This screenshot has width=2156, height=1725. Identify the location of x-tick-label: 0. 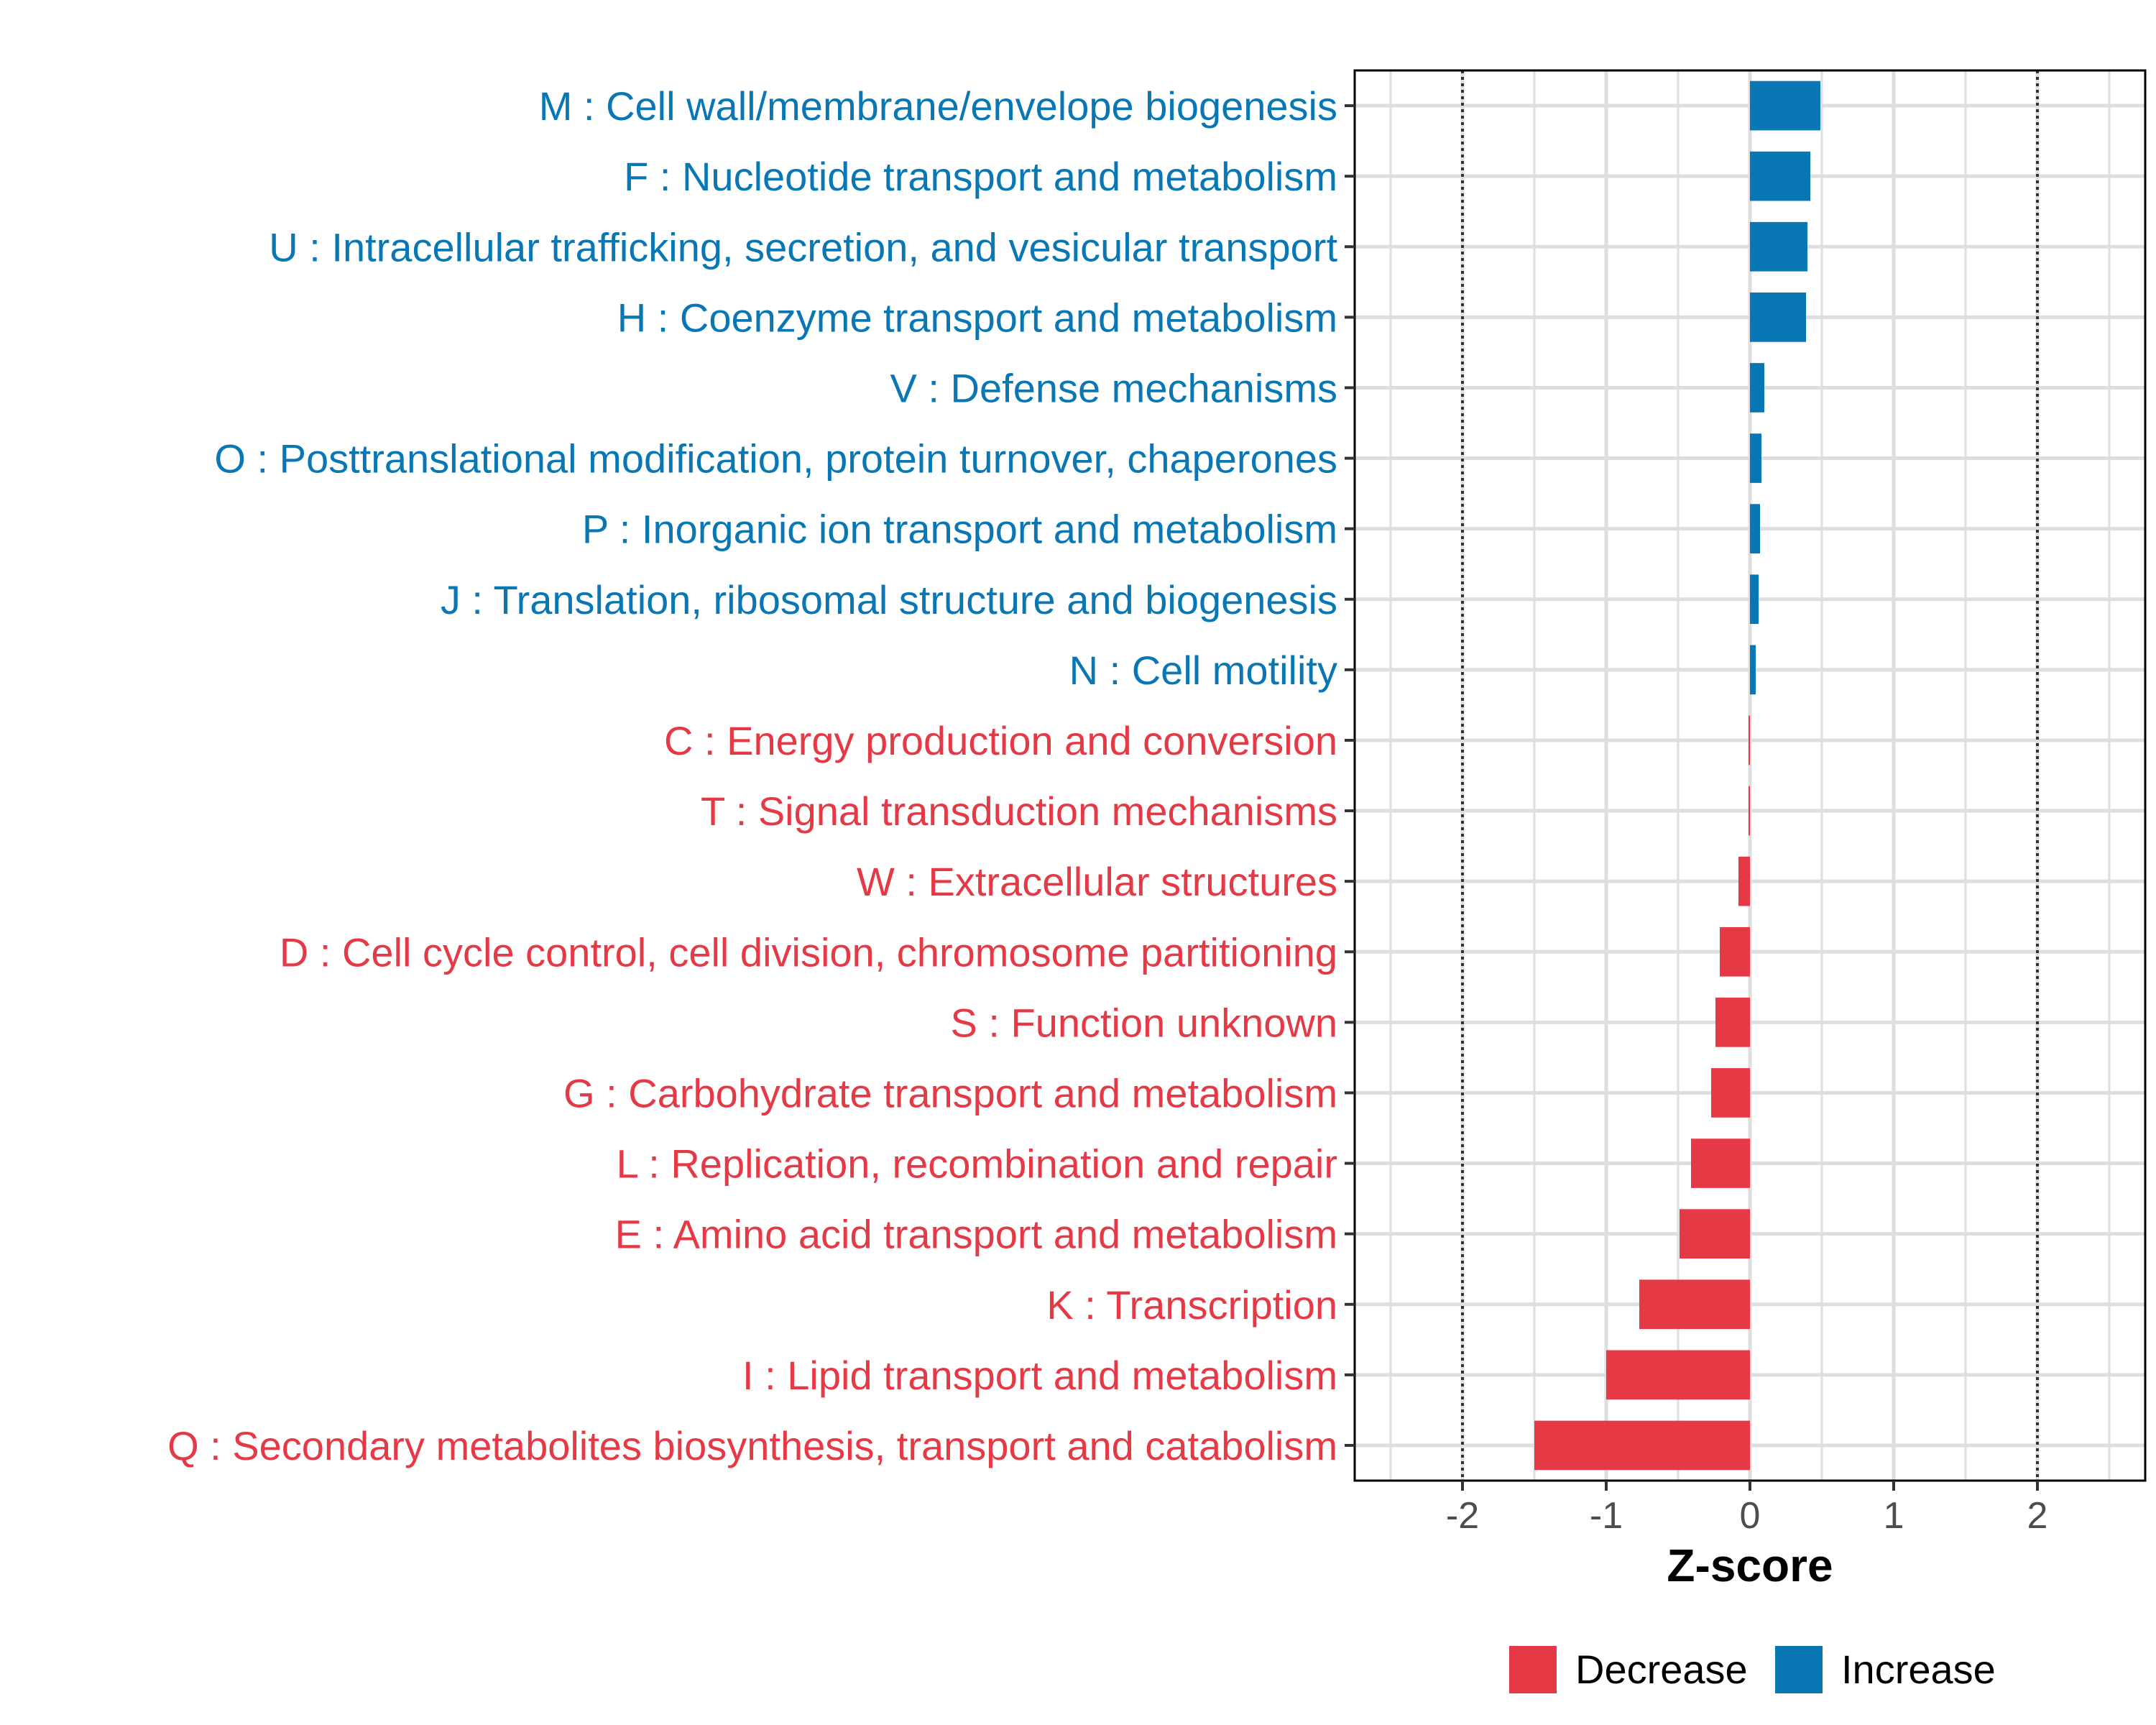
(1751, 1516).